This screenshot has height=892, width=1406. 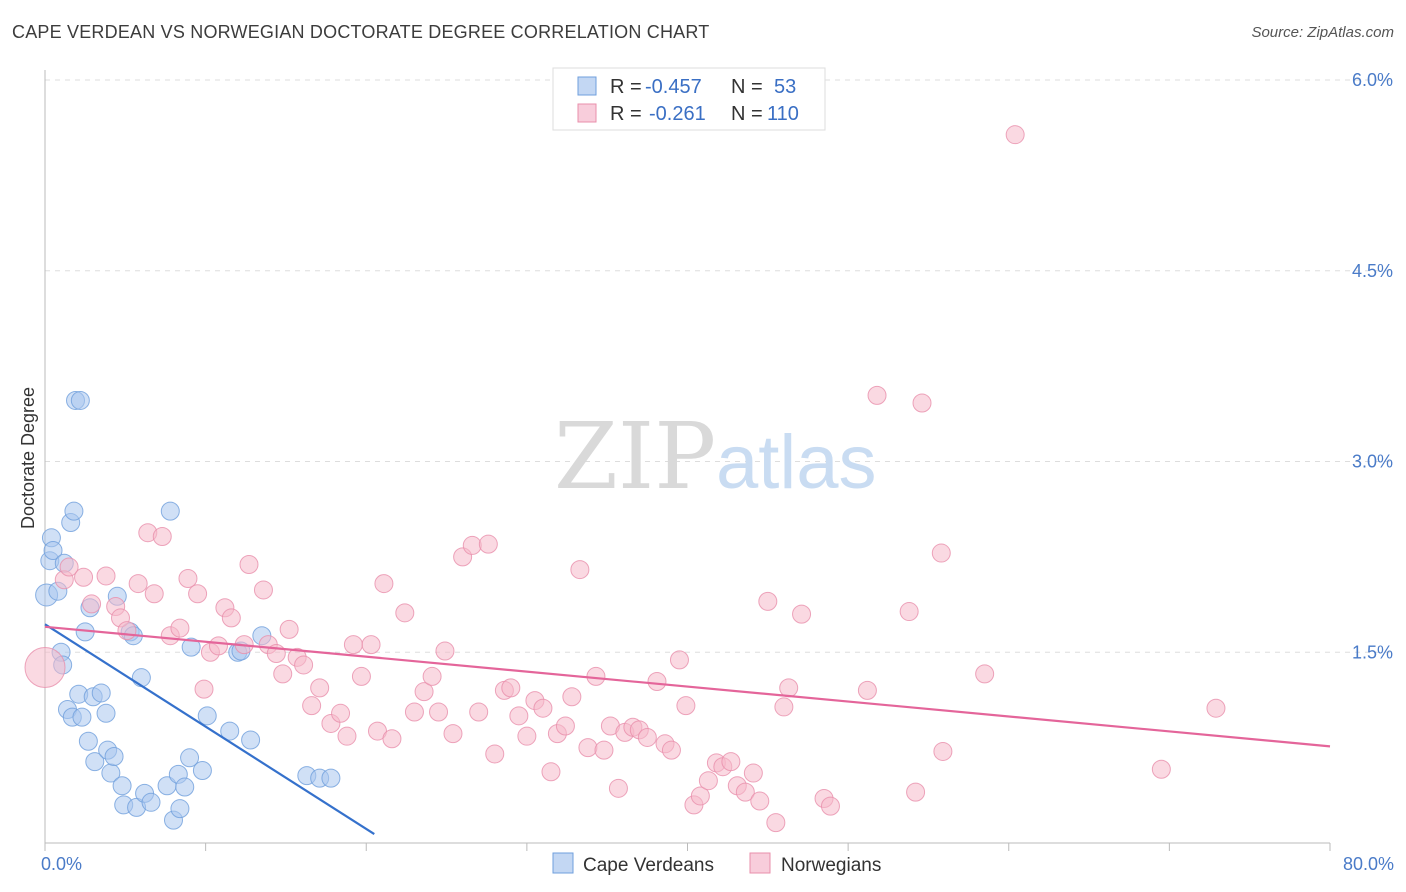 I want to click on watermark-atlas: atlas, so click(x=796, y=462).